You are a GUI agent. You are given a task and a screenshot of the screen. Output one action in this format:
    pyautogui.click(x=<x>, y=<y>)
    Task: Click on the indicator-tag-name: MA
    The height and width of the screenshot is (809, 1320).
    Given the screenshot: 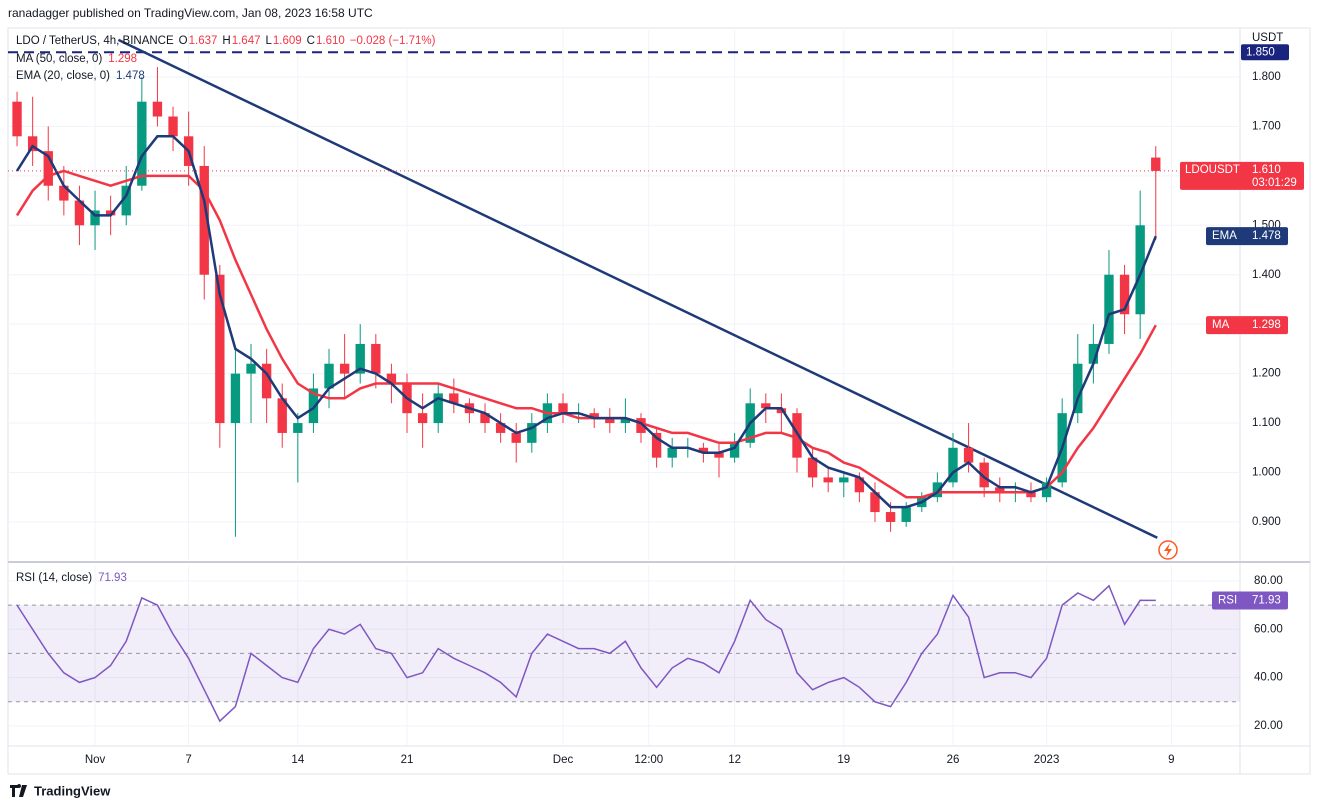 What is the action you would take?
    pyautogui.click(x=1221, y=325)
    